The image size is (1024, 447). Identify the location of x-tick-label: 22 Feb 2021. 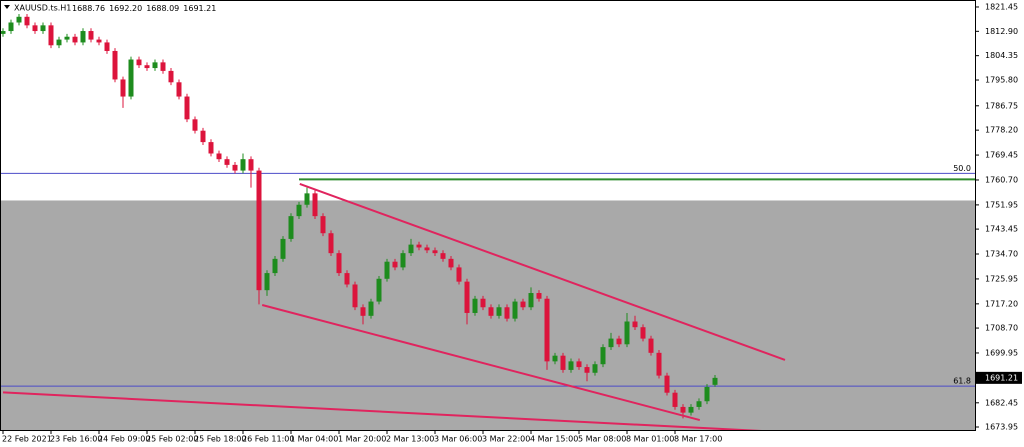
(27, 439).